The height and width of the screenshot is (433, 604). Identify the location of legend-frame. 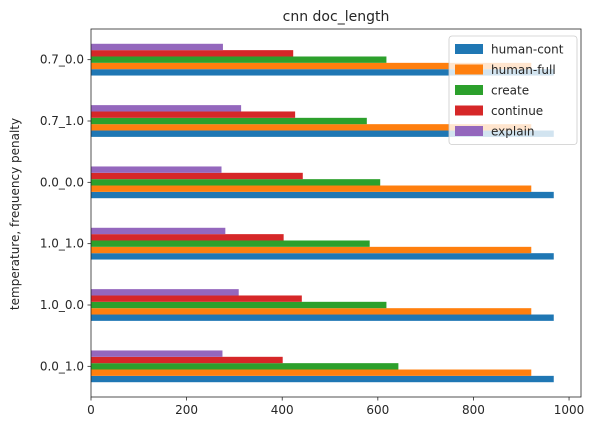
(513, 90).